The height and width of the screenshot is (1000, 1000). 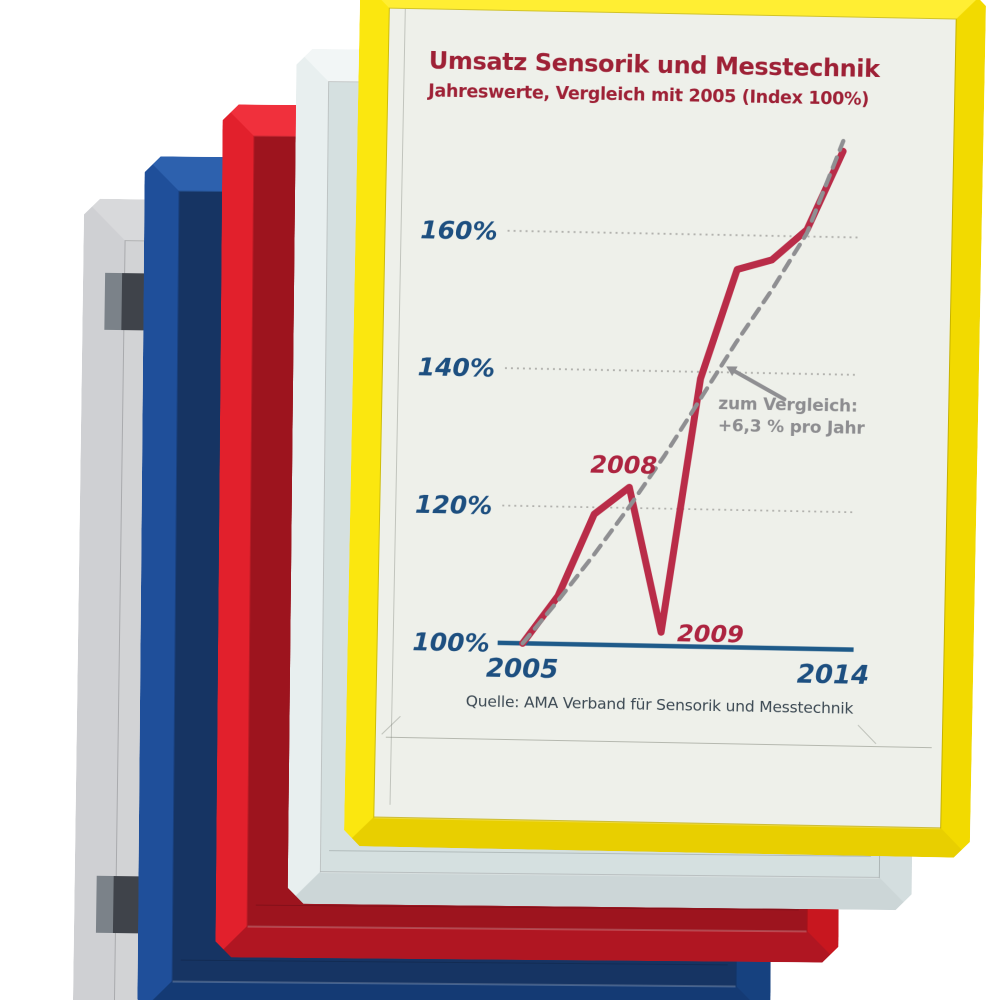 What do you see at coordinates (791, 427) in the screenshot?
I see `trend-annotation-line2: +6,3 % pro Jahr` at bounding box center [791, 427].